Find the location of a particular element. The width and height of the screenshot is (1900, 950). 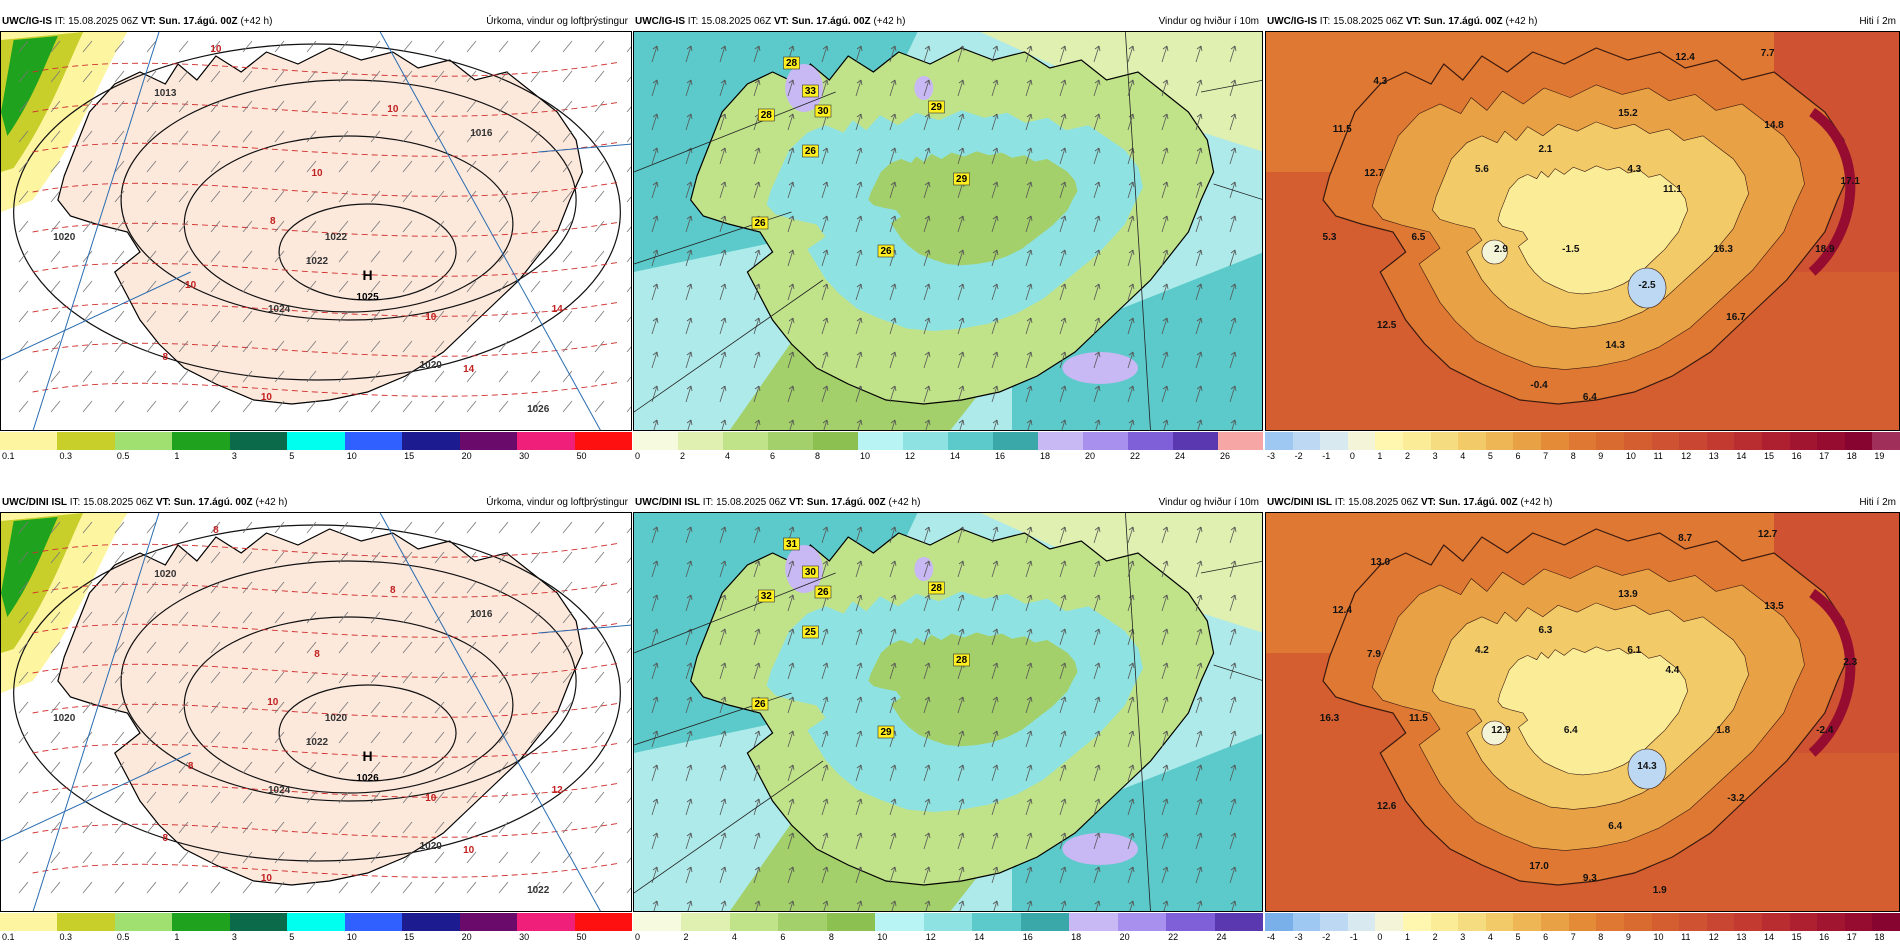

graticule-line is located at coordinates (1231, 567).